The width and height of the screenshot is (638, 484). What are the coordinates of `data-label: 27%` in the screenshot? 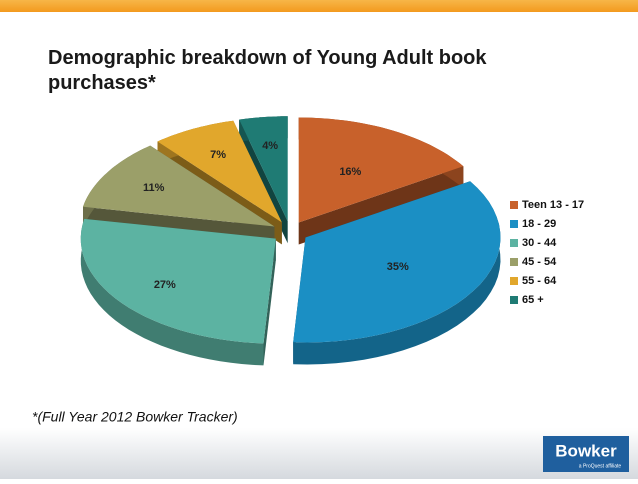 It's located at (165, 285).